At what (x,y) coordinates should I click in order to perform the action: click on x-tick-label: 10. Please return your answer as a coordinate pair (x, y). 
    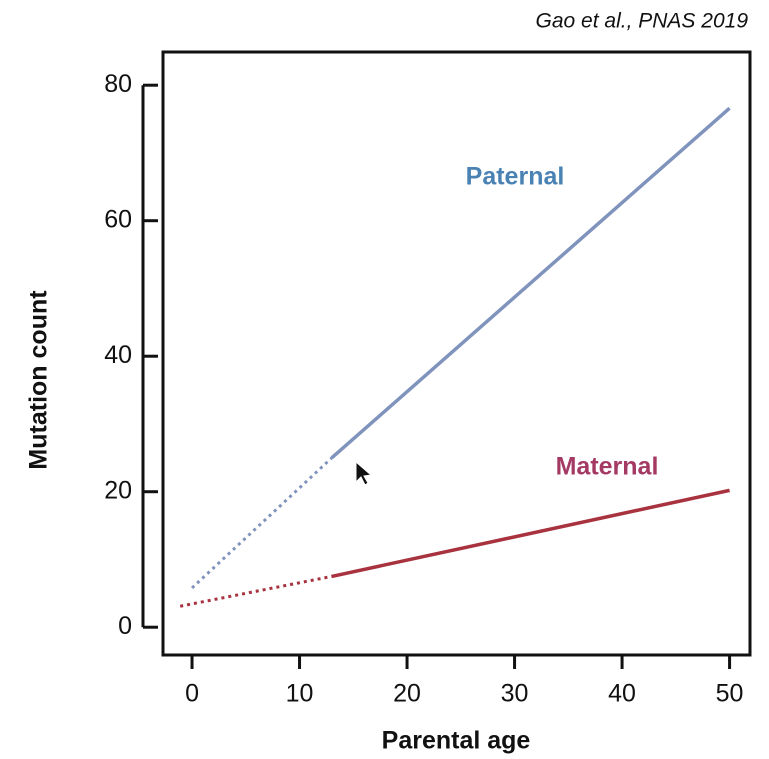
    Looking at the image, I should click on (300, 694).